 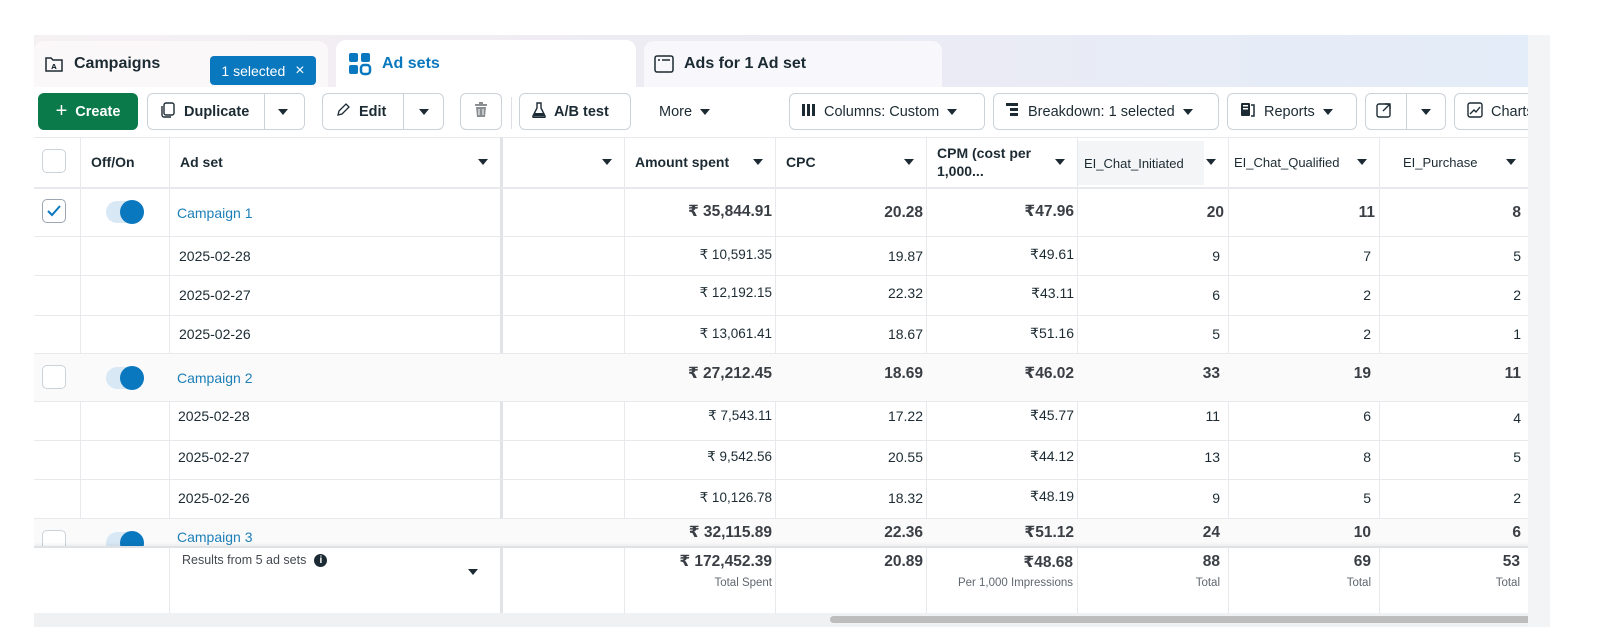 What do you see at coordinates (1292, 111) in the screenshot?
I see `reports-button: Reports` at bounding box center [1292, 111].